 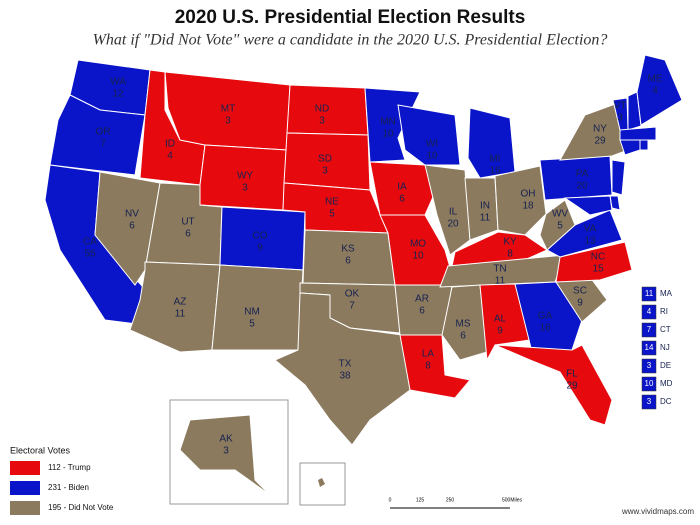 What do you see at coordinates (422, 299) in the screenshot?
I see `state-abbr: AR` at bounding box center [422, 299].